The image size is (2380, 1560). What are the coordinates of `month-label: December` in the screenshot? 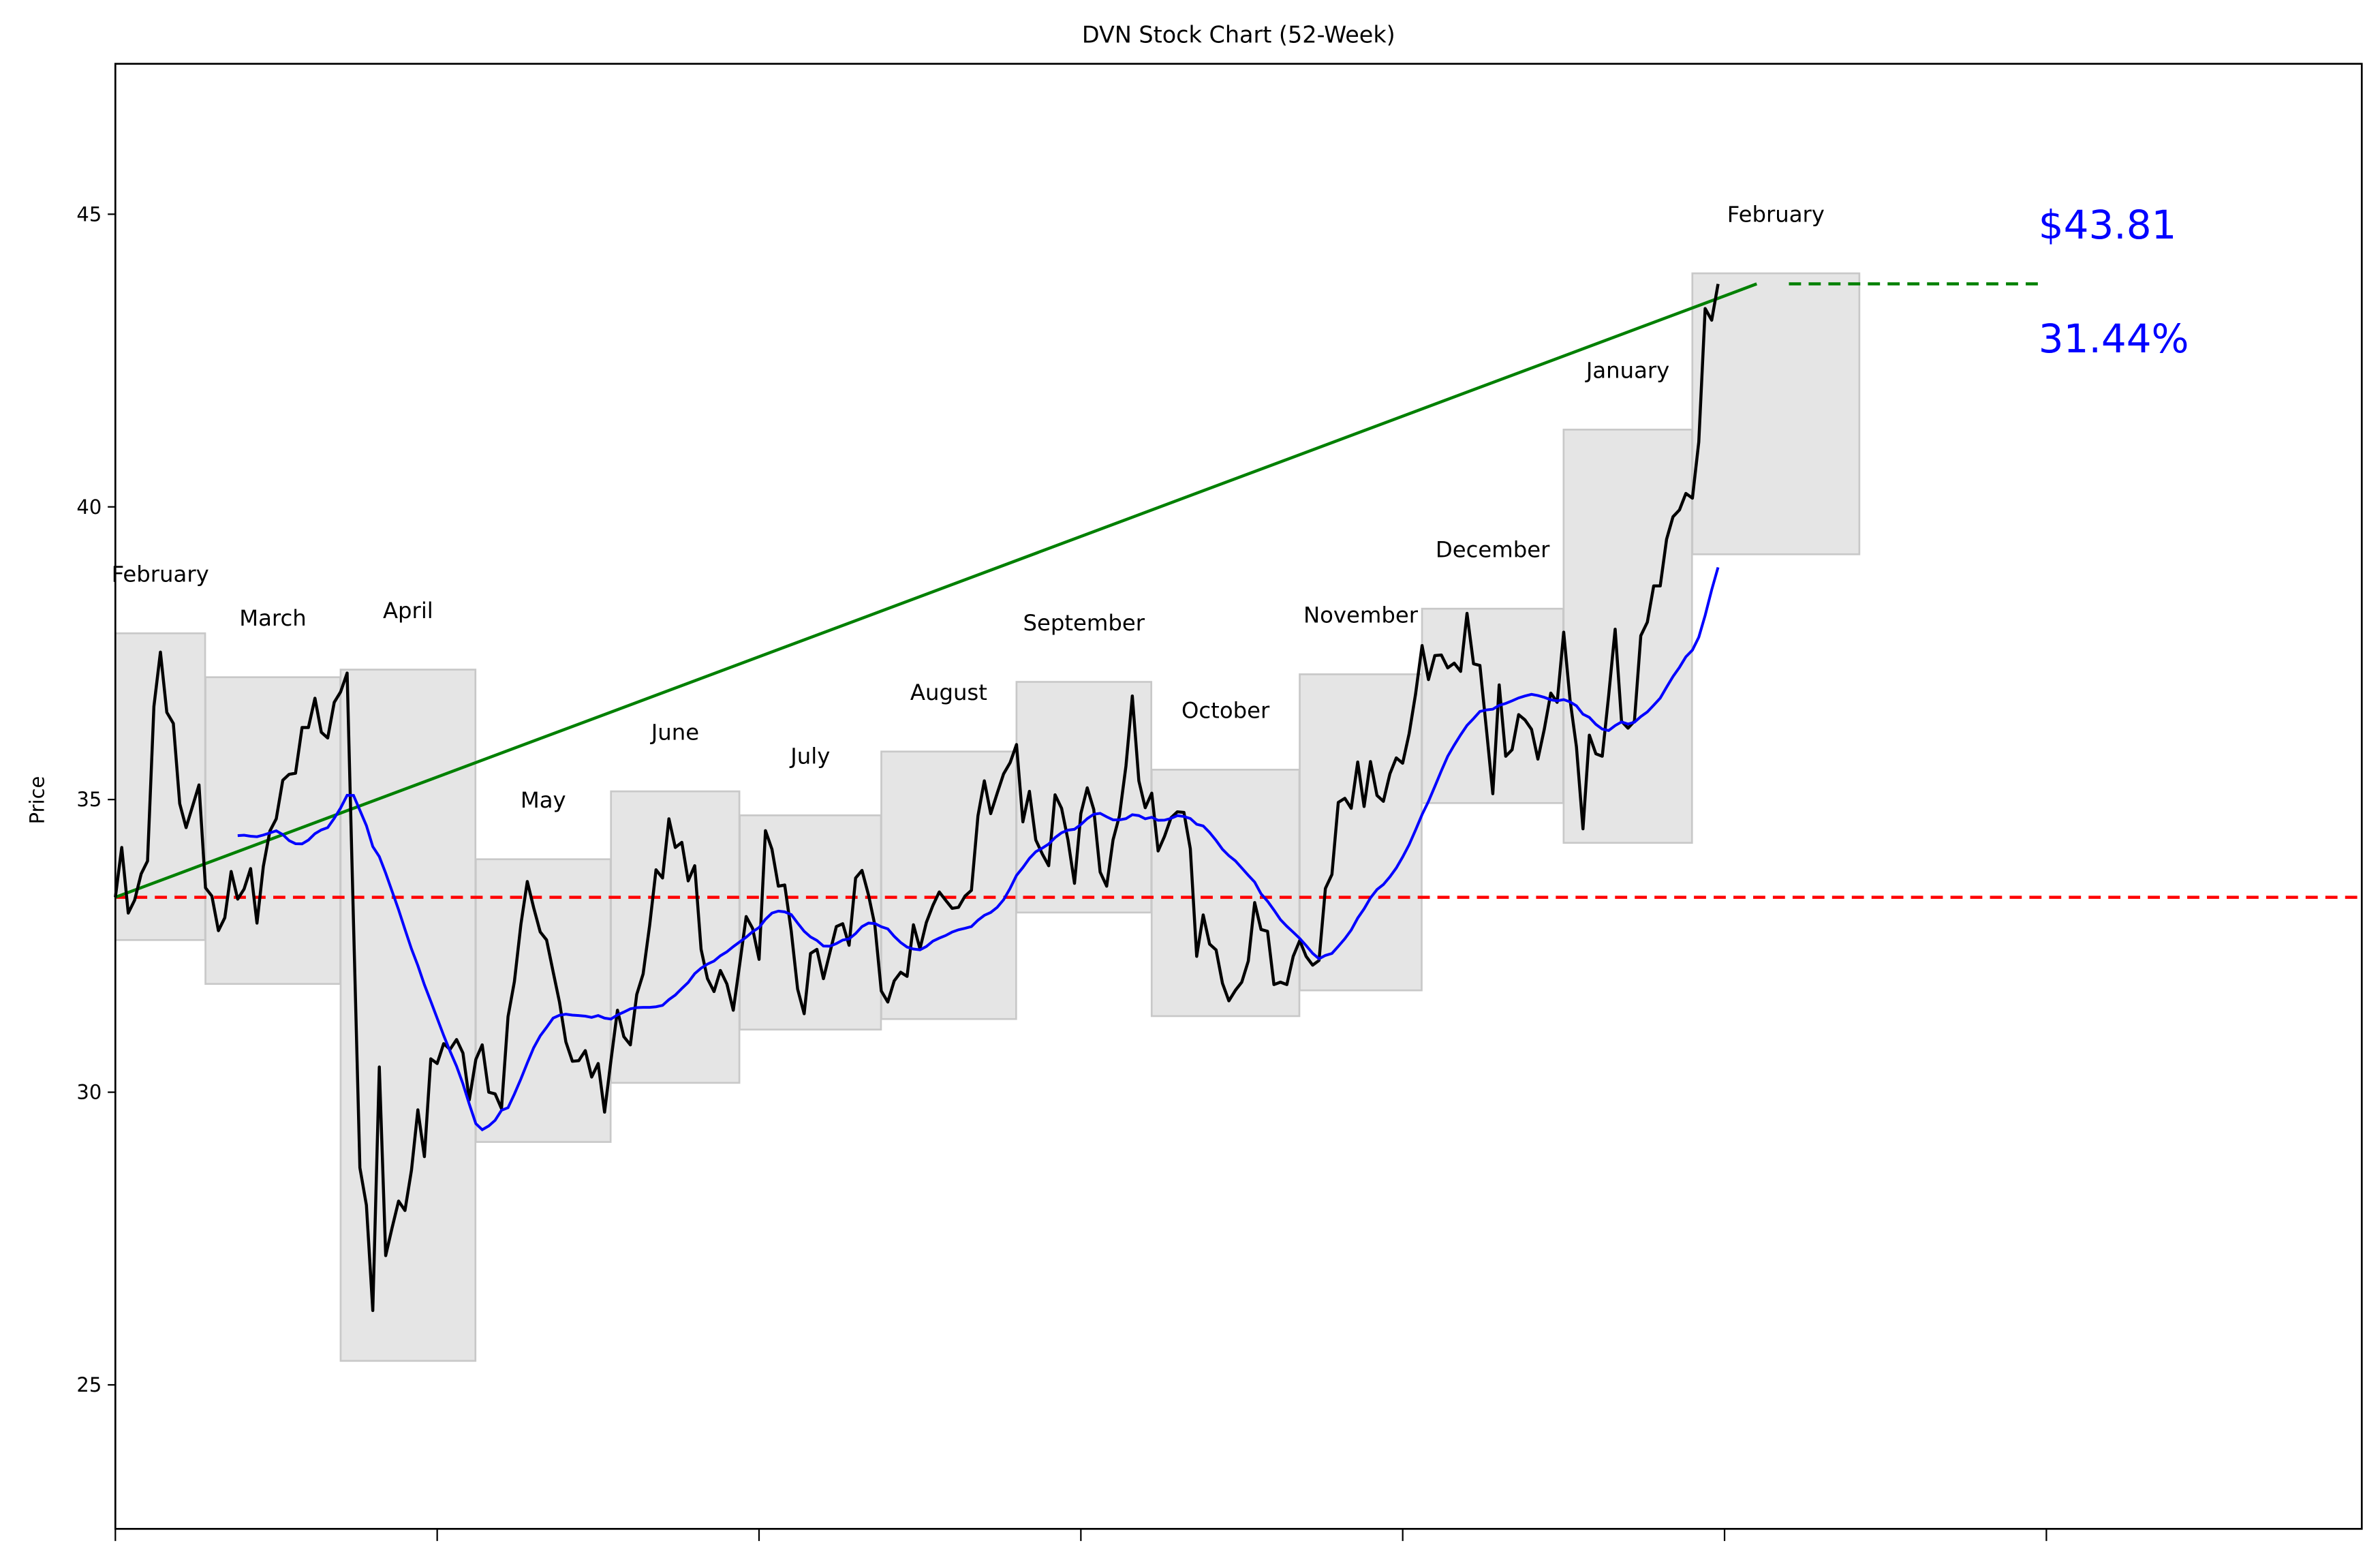 It's located at (1493, 549).